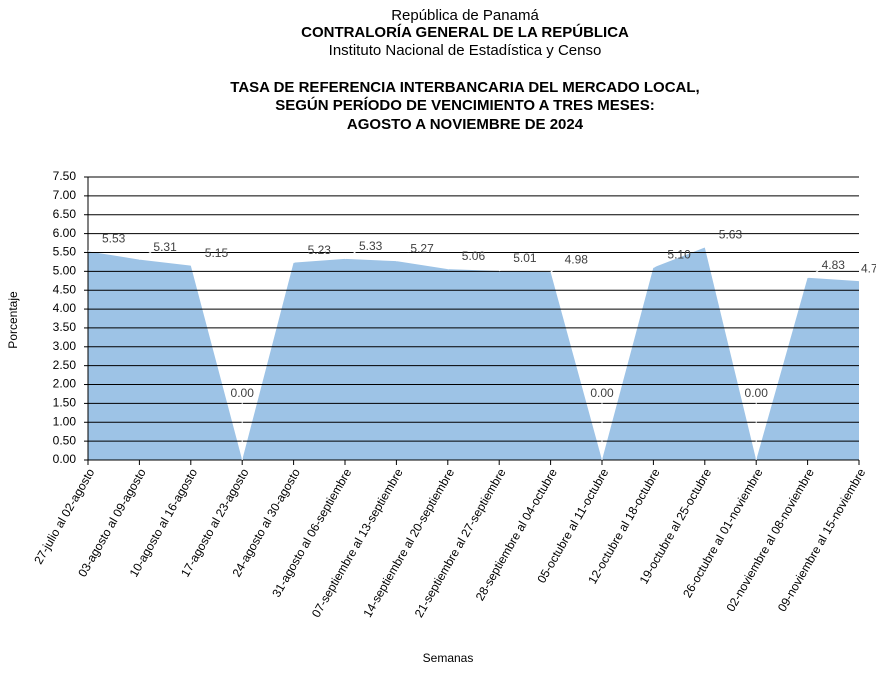 Image resolution: width=876 pixels, height=675 pixels. Describe the element at coordinates (465, 32) in the screenshot. I see `header-line: CONTRALORÍA GENERAL DE LA REPÚBLICA` at that location.